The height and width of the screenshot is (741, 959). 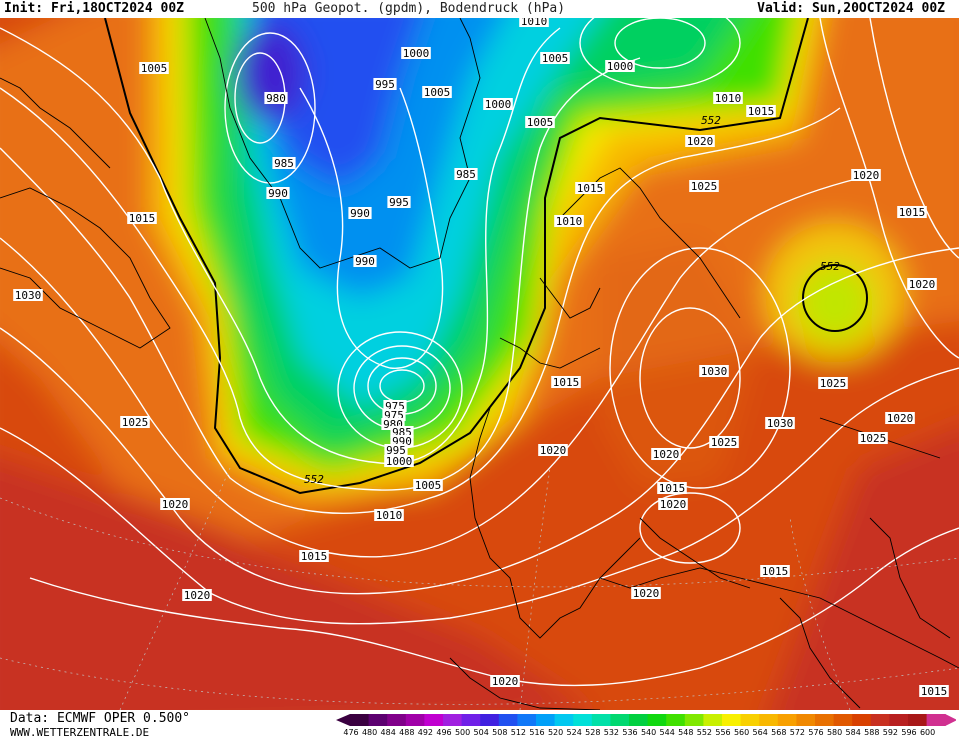 I want to click on legend-tick-label: 516, so click(x=537, y=732).